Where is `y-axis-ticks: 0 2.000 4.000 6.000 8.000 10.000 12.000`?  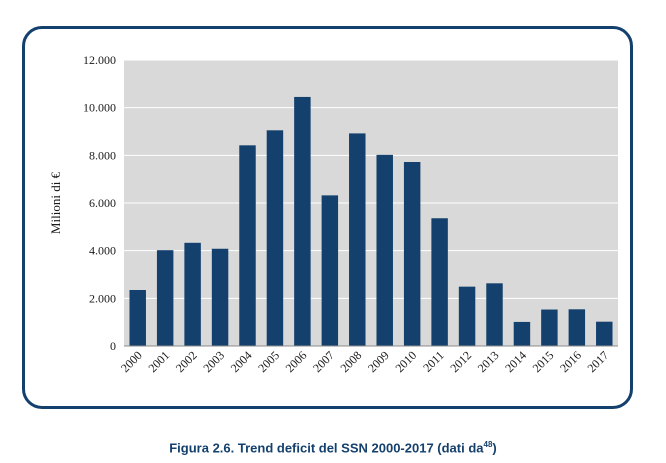 y-axis-ticks: 0 2.000 4.000 6.000 8.000 10.000 12.000 is located at coordinates (99, 203).